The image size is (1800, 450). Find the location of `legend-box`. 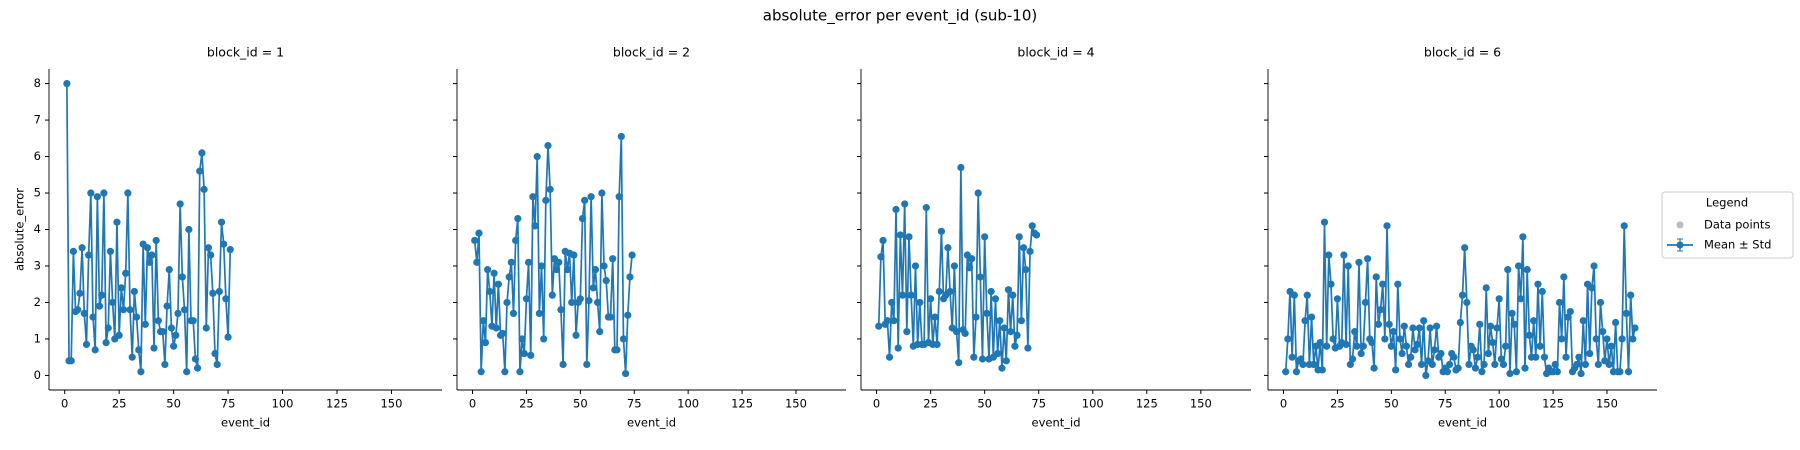

legend-box is located at coordinates (1727, 225).